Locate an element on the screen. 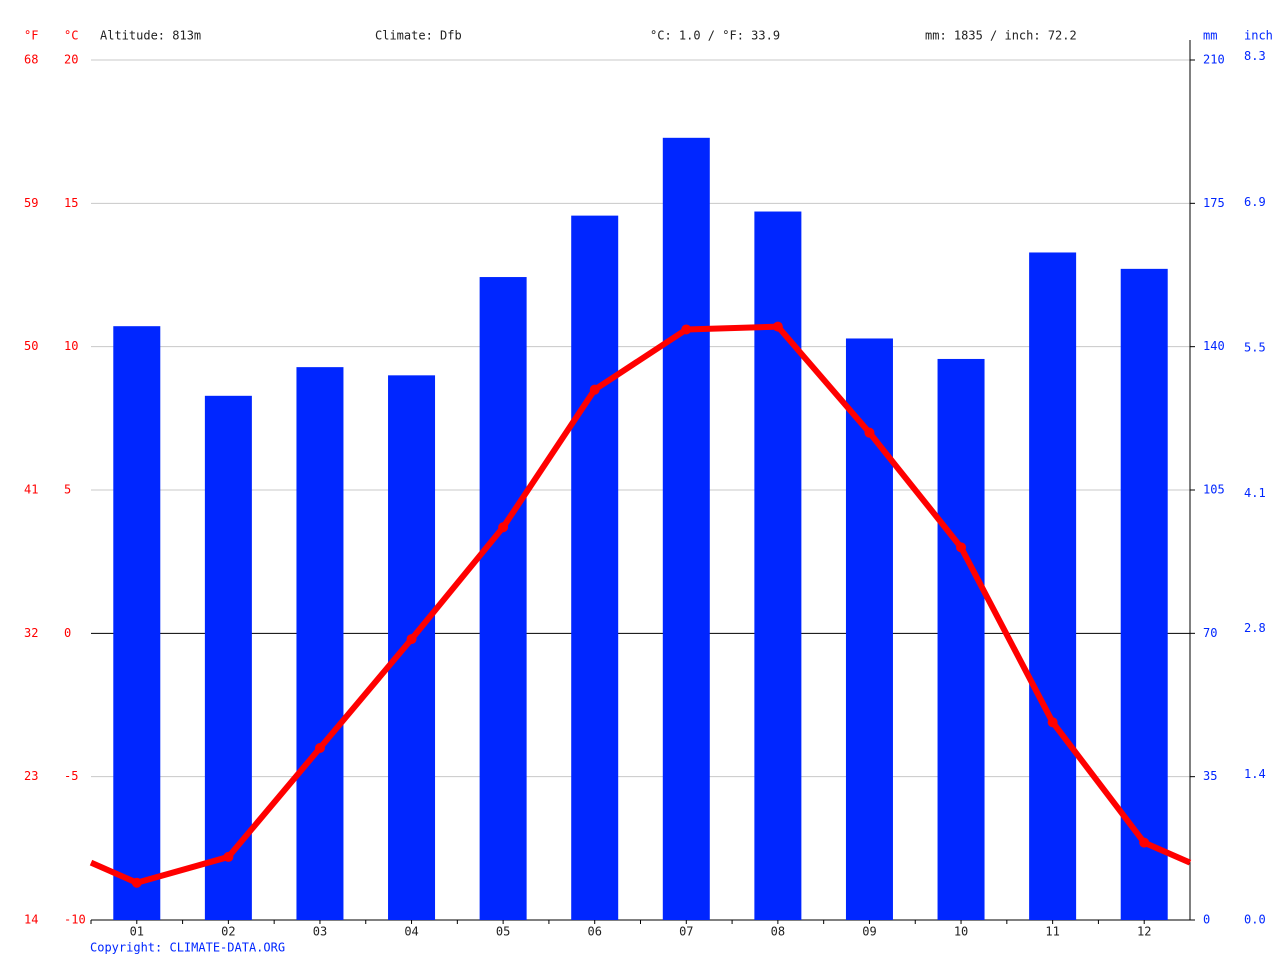 The width and height of the screenshot is (1280, 960). x-tick-label: 02 is located at coordinates (228, 932).